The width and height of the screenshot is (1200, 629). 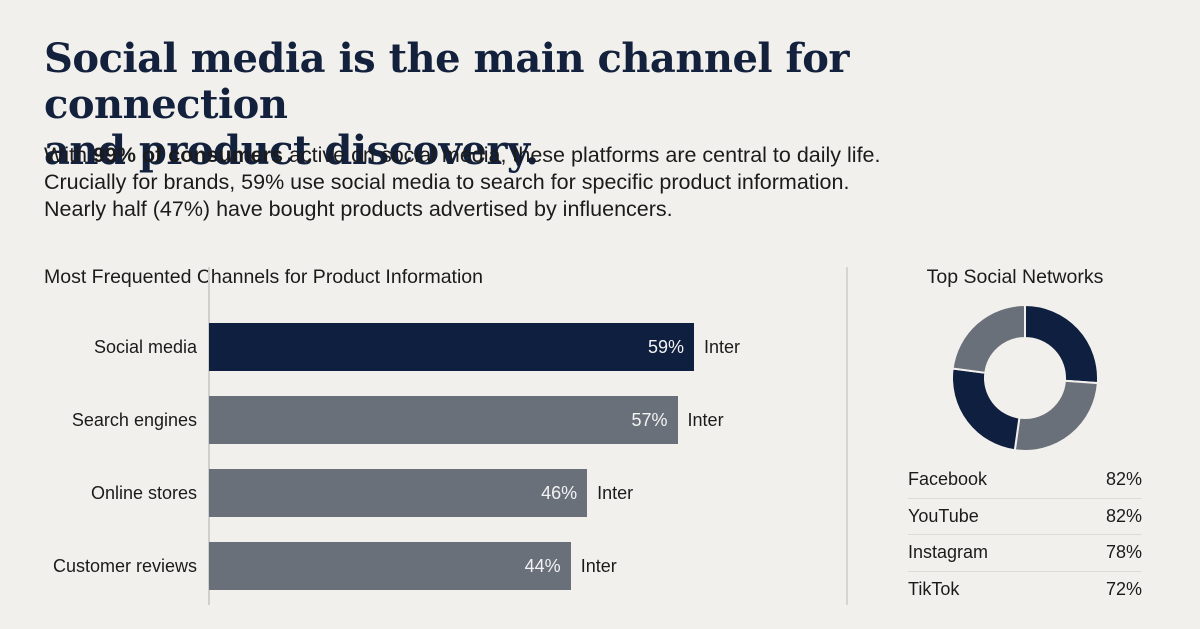 What do you see at coordinates (1056, 415) in the screenshot?
I see `donut-slice-youtube` at bounding box center [1056, 415].